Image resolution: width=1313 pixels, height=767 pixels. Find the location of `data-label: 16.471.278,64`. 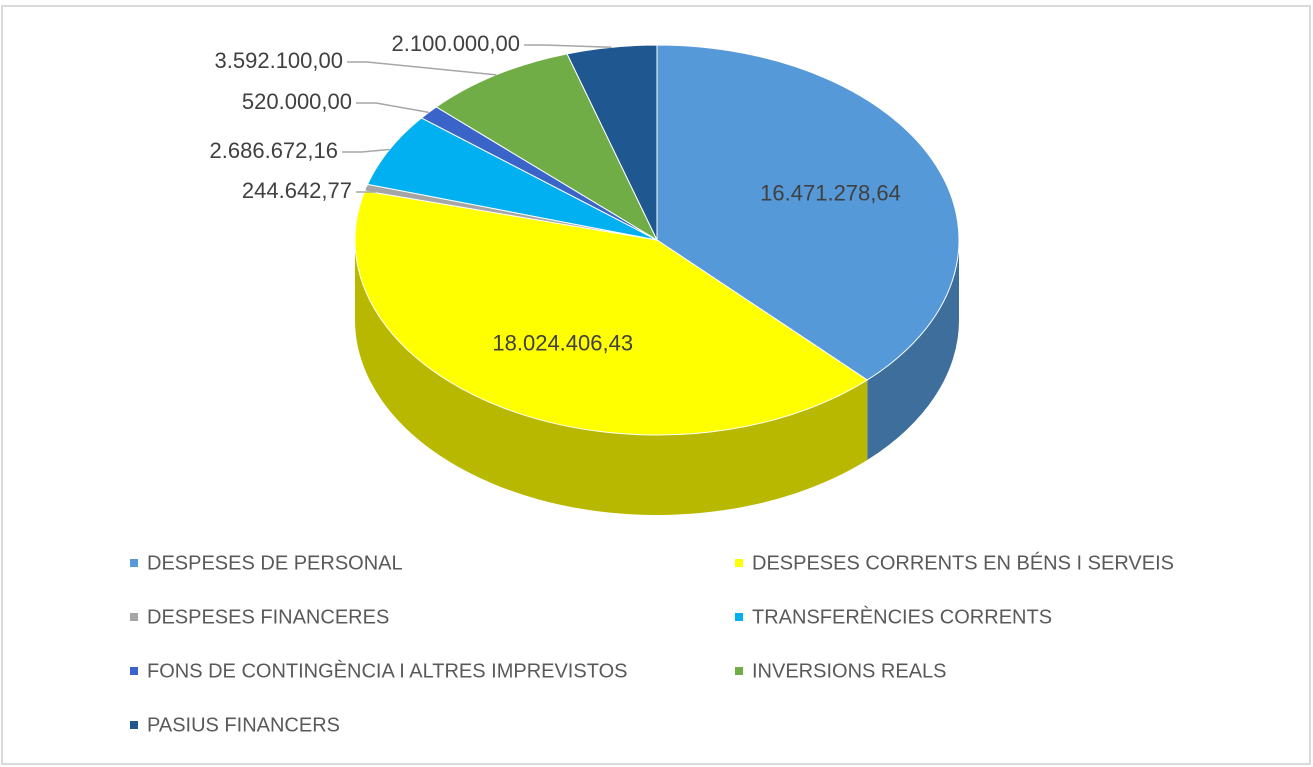

data-label: 16.471.278,64 is located at coordinates (830, 192).